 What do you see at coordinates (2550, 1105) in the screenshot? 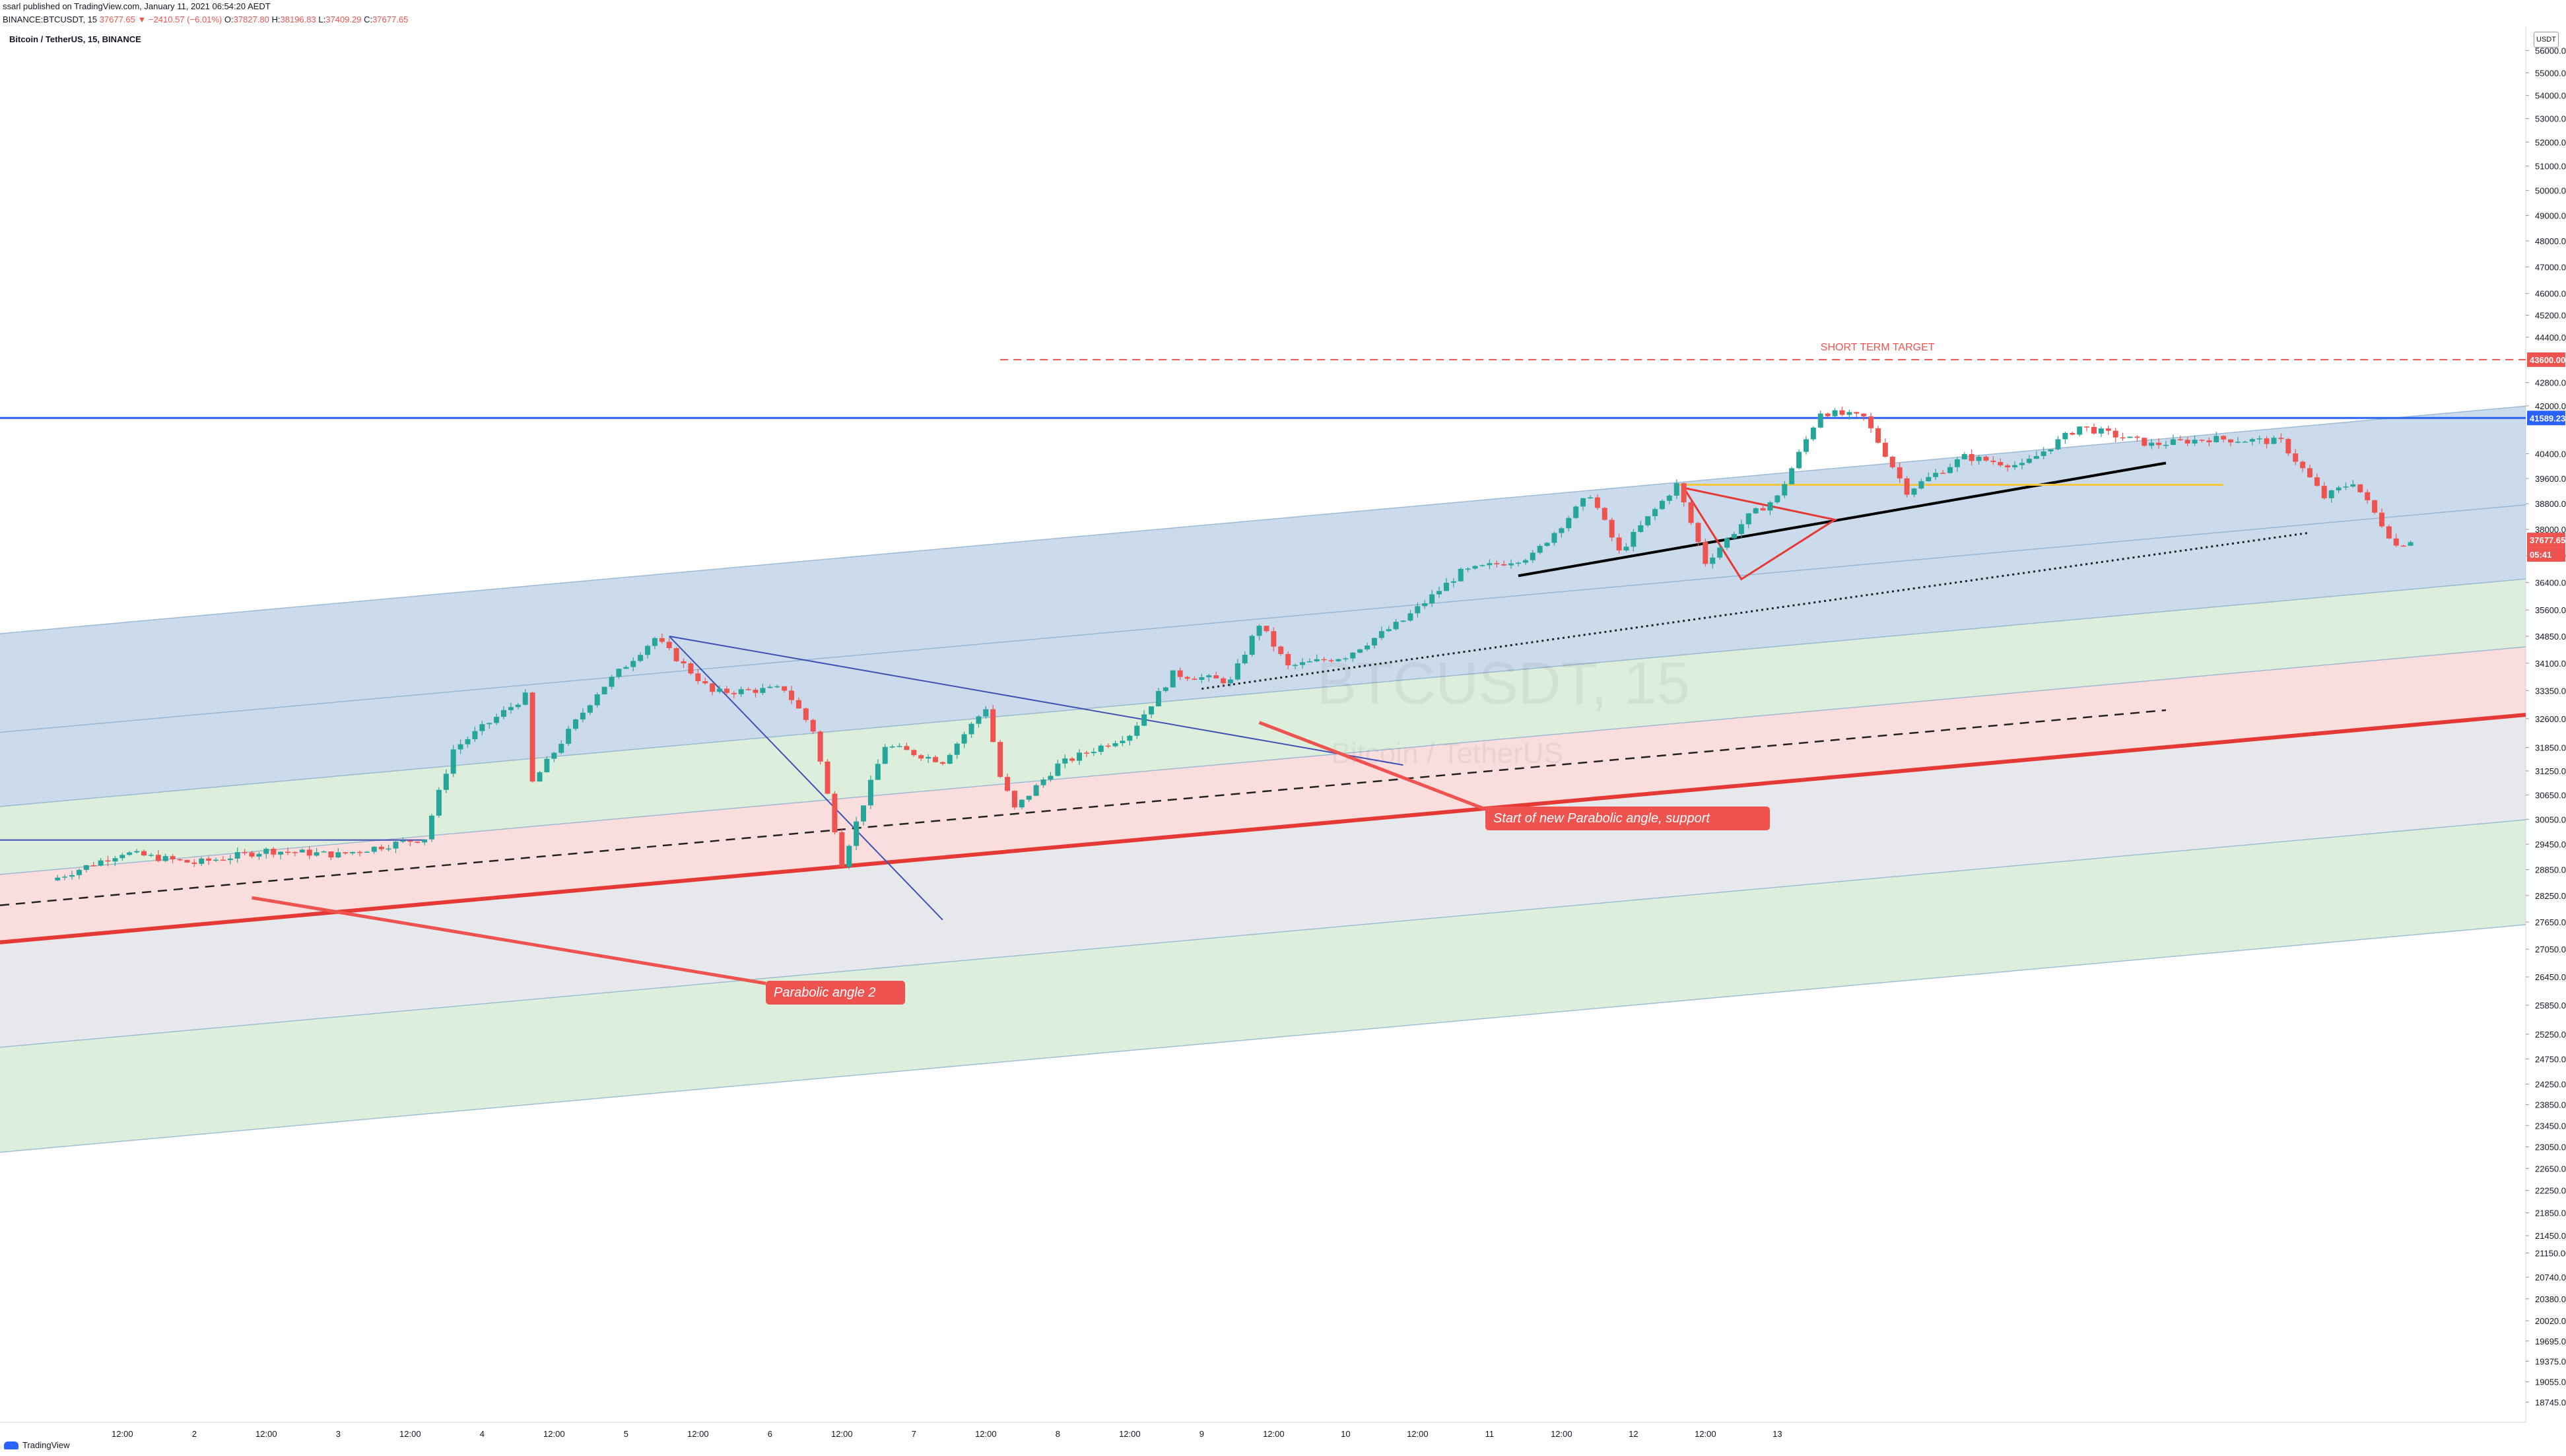
I see `y-tick-label: 23850.00` at bounding box center [2550, 1105].